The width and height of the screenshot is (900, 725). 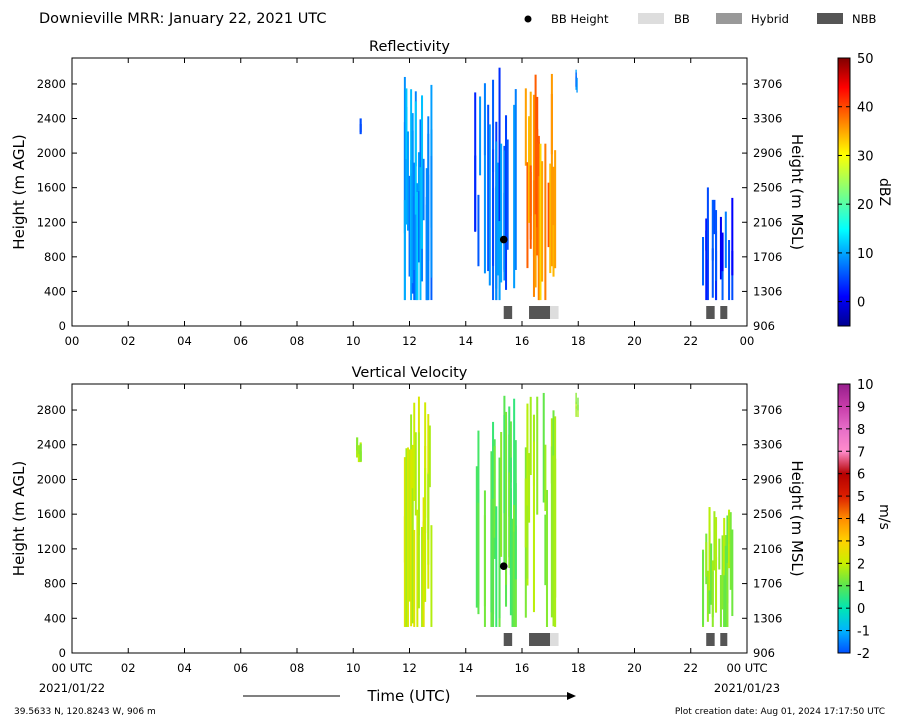 I want to click on colorbar-tick-label: 1, so click(x=861, y=587).